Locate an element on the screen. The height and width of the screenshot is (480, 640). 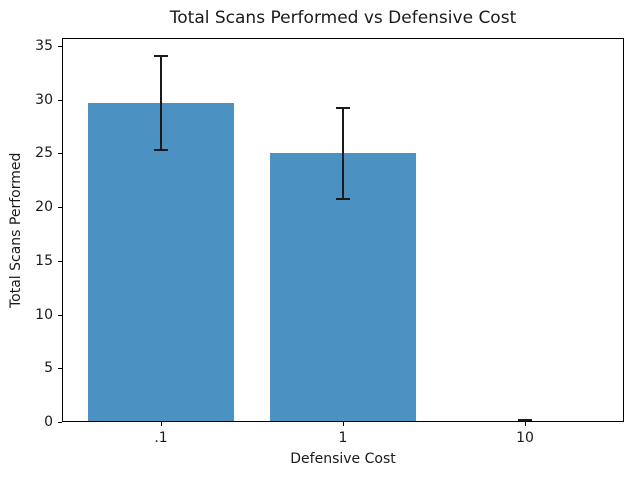
y-tick-label: 10 is located at coordinates (44, 315).